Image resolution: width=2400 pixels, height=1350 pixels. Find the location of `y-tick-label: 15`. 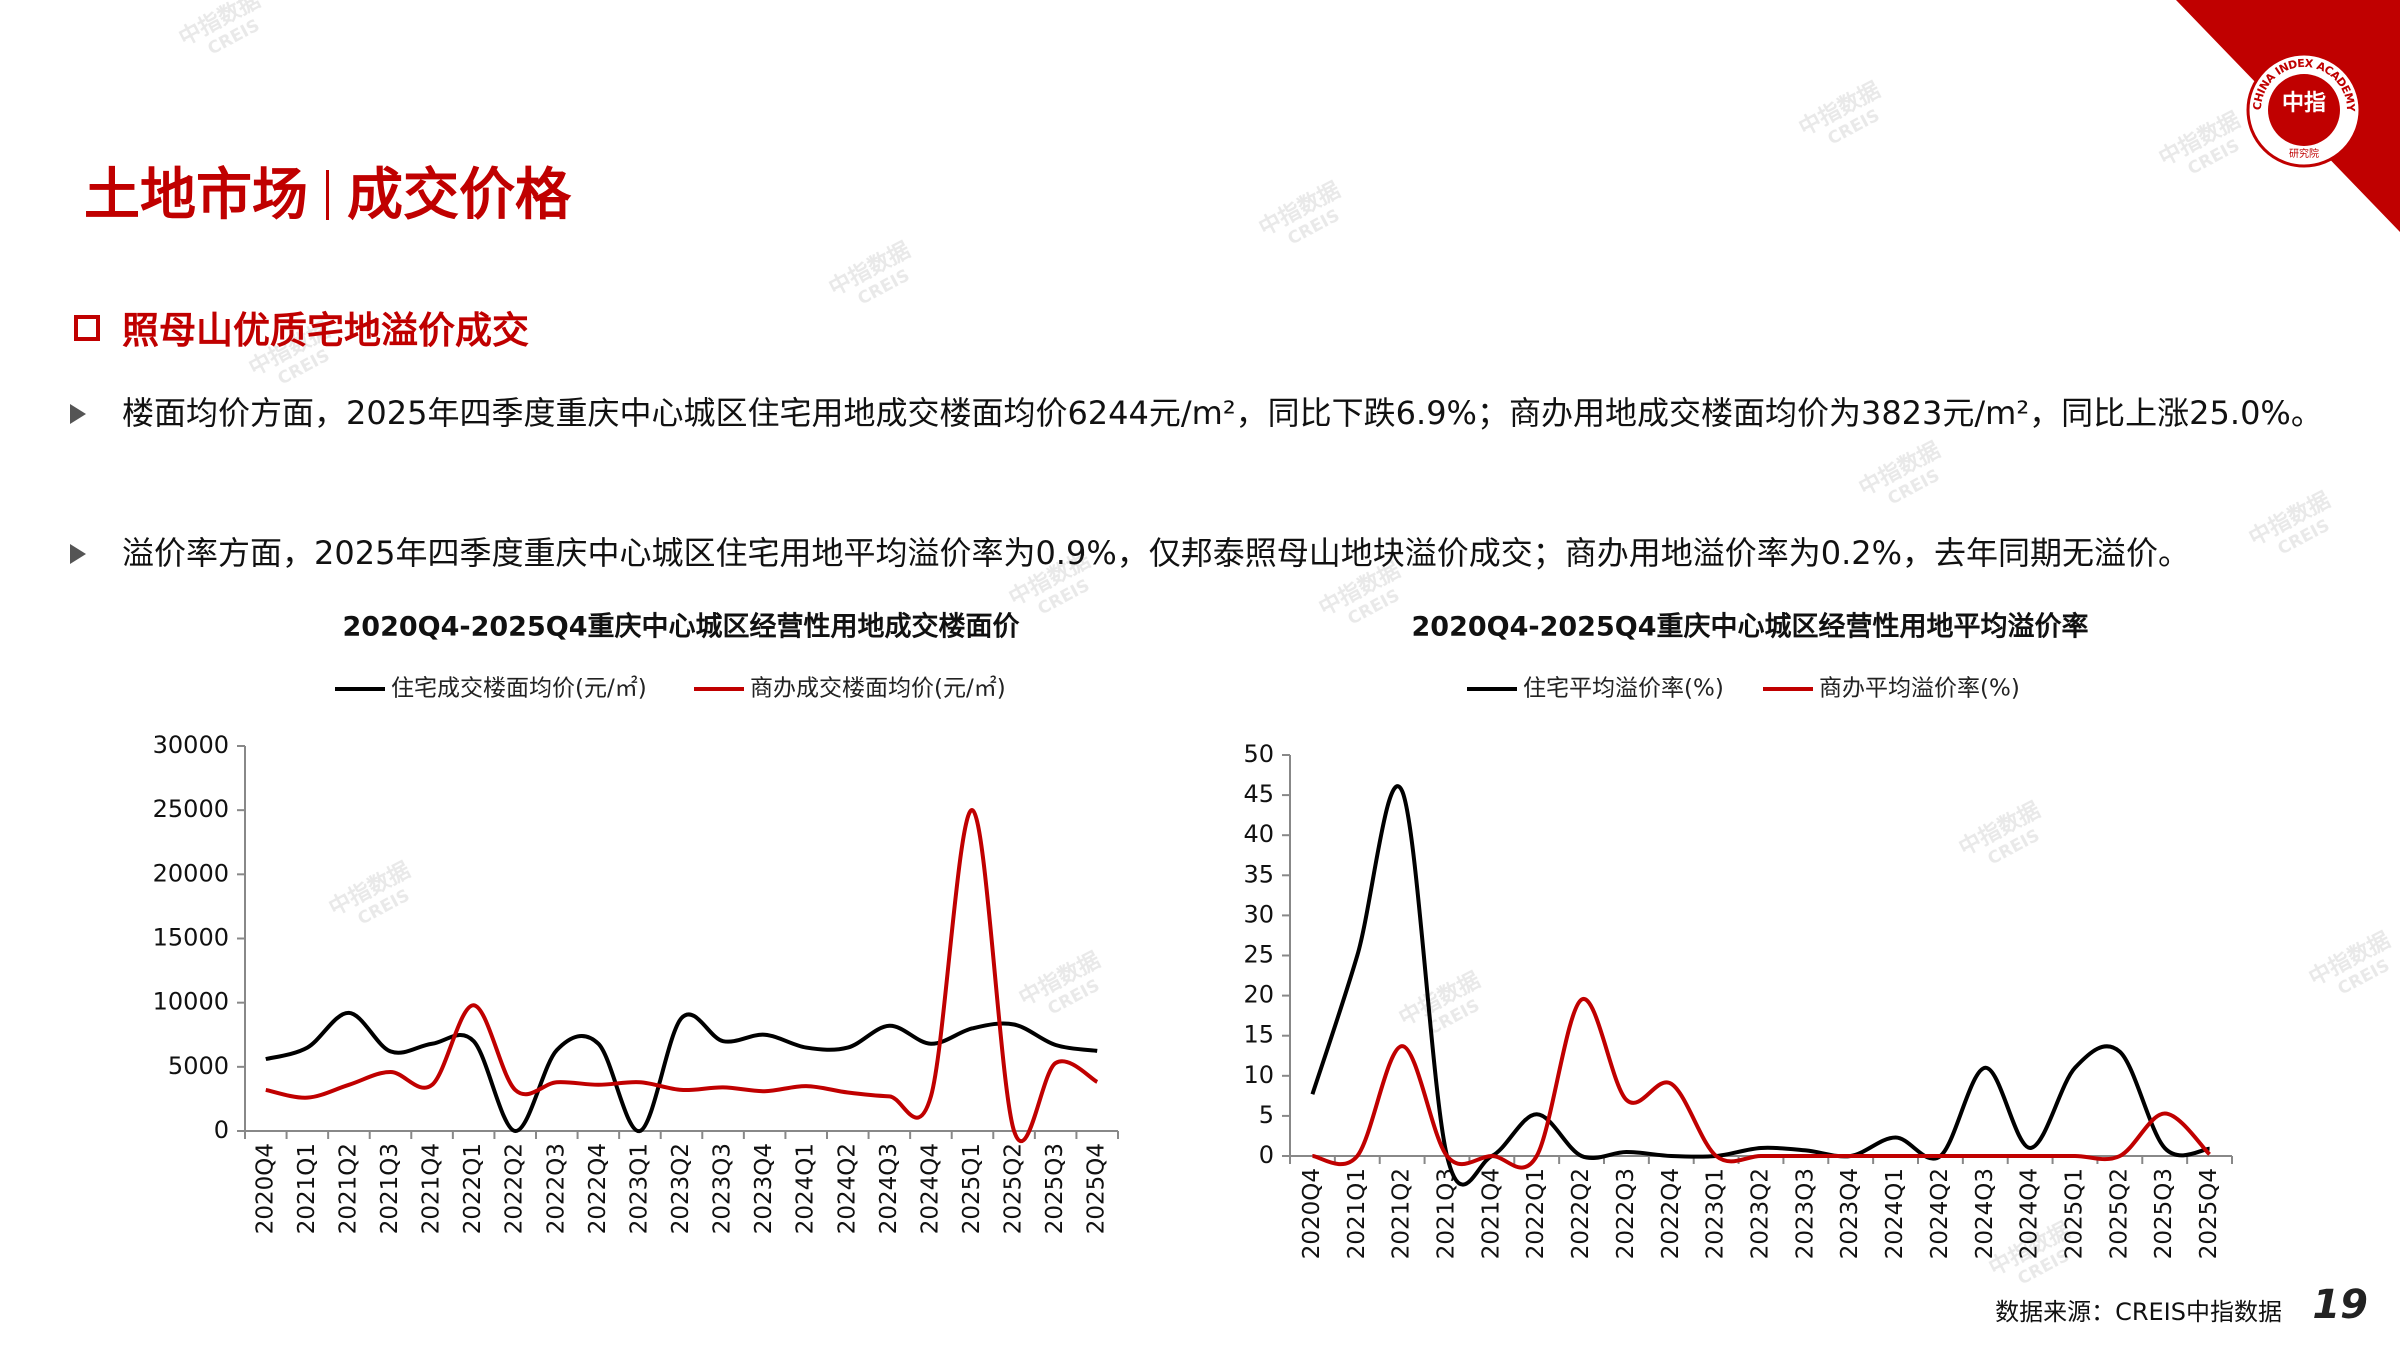

y-tick-label: 15 is located at coordinates (1258, 1035).